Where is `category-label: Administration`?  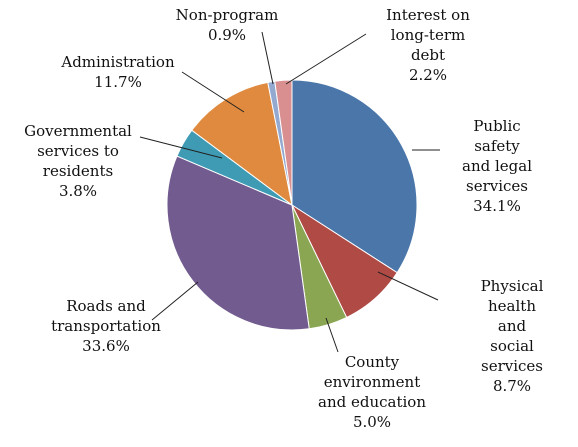
category-label: Administration is located at coordinates (118, 62).